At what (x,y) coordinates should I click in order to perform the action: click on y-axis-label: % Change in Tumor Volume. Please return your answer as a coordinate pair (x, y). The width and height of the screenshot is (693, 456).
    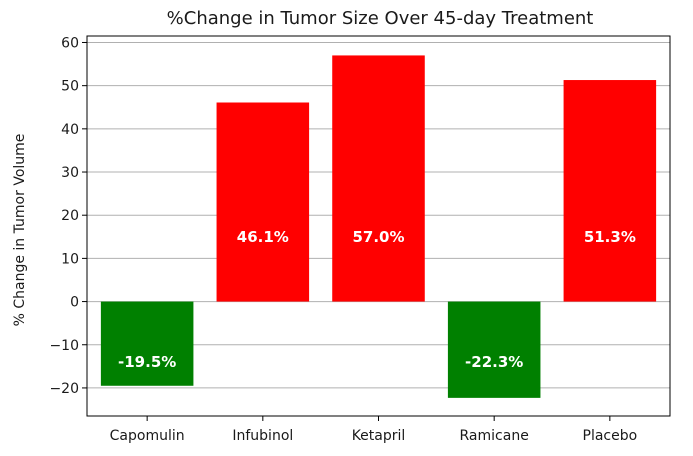
    Looking at the image, I should click on (20, 230).